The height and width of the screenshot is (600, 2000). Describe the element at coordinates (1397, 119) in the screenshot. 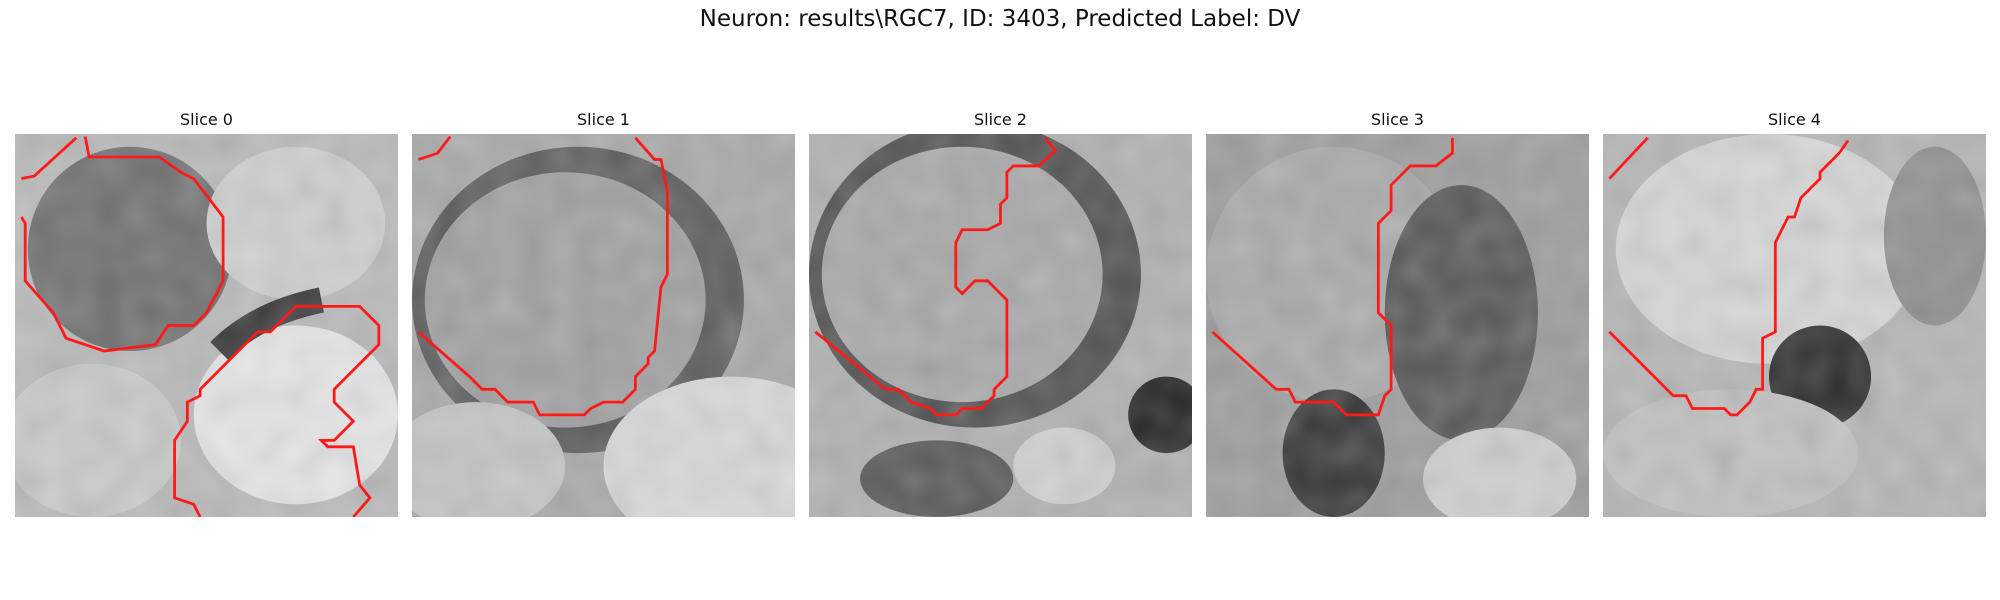

I see `slice-title-3: Slice 3` at that location.